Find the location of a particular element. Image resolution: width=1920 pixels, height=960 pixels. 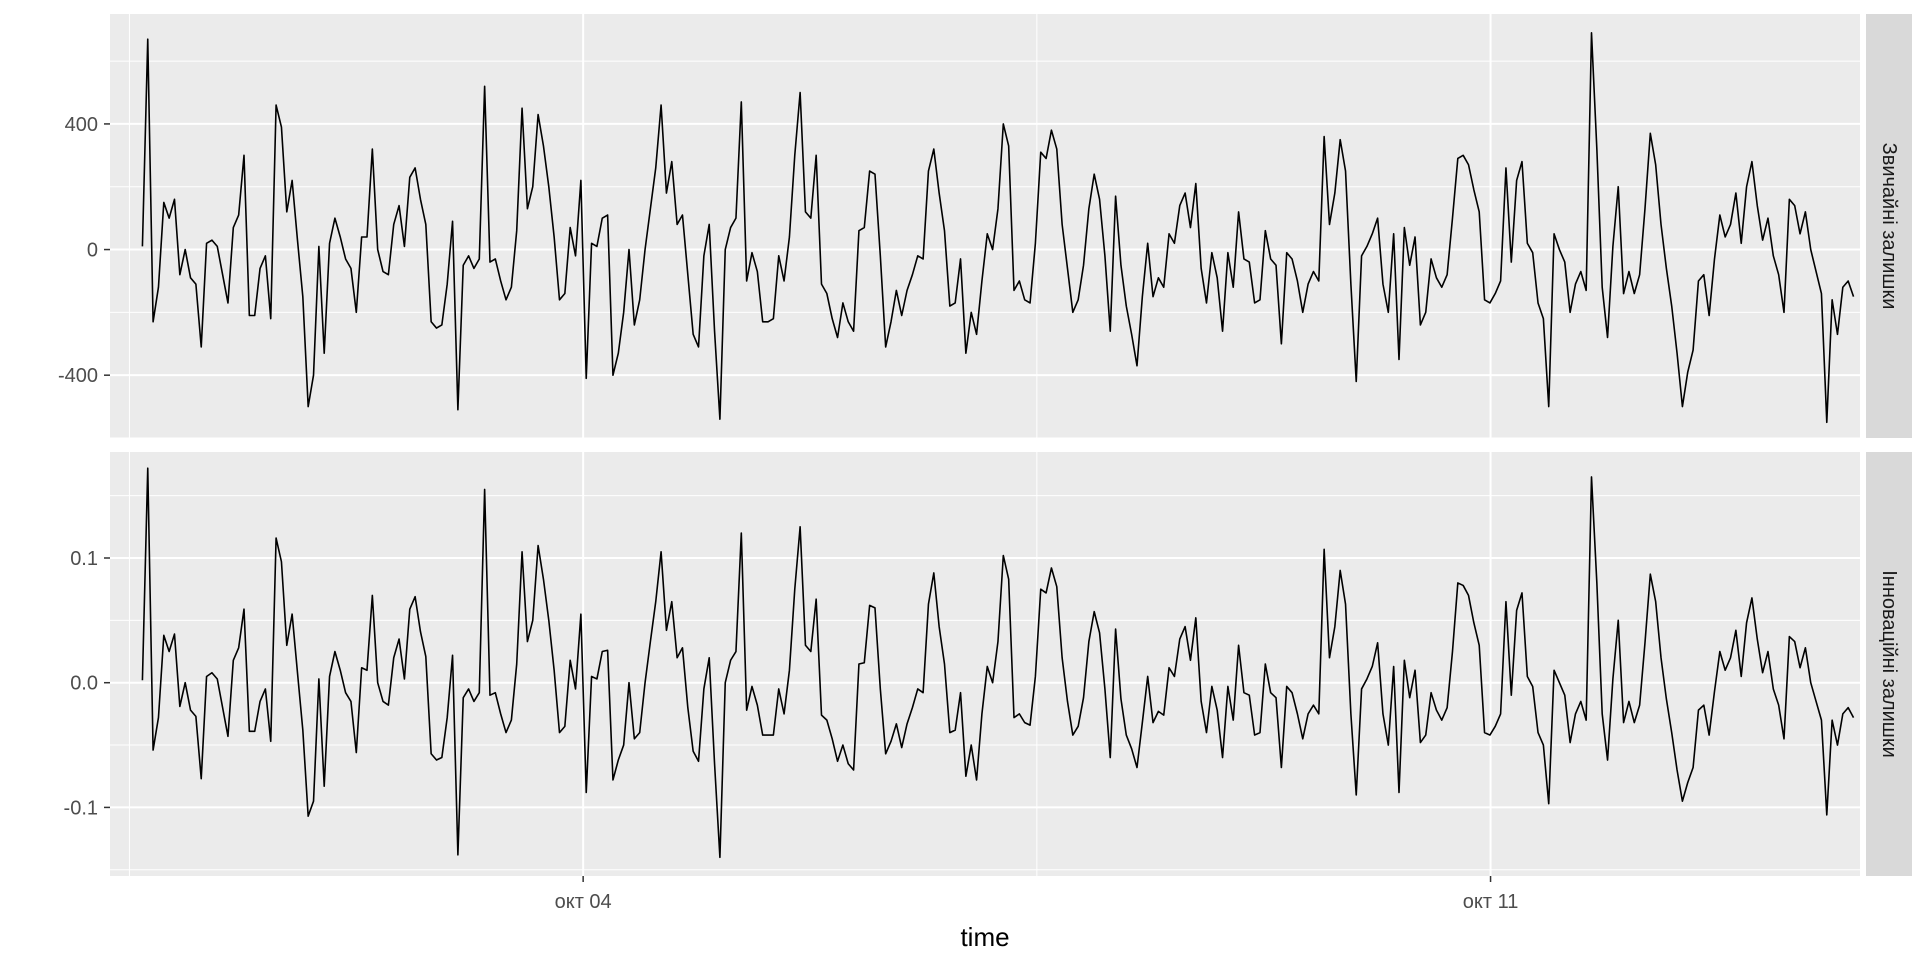

y-tick-label: -0.1 is located at coordinates (81, 808).